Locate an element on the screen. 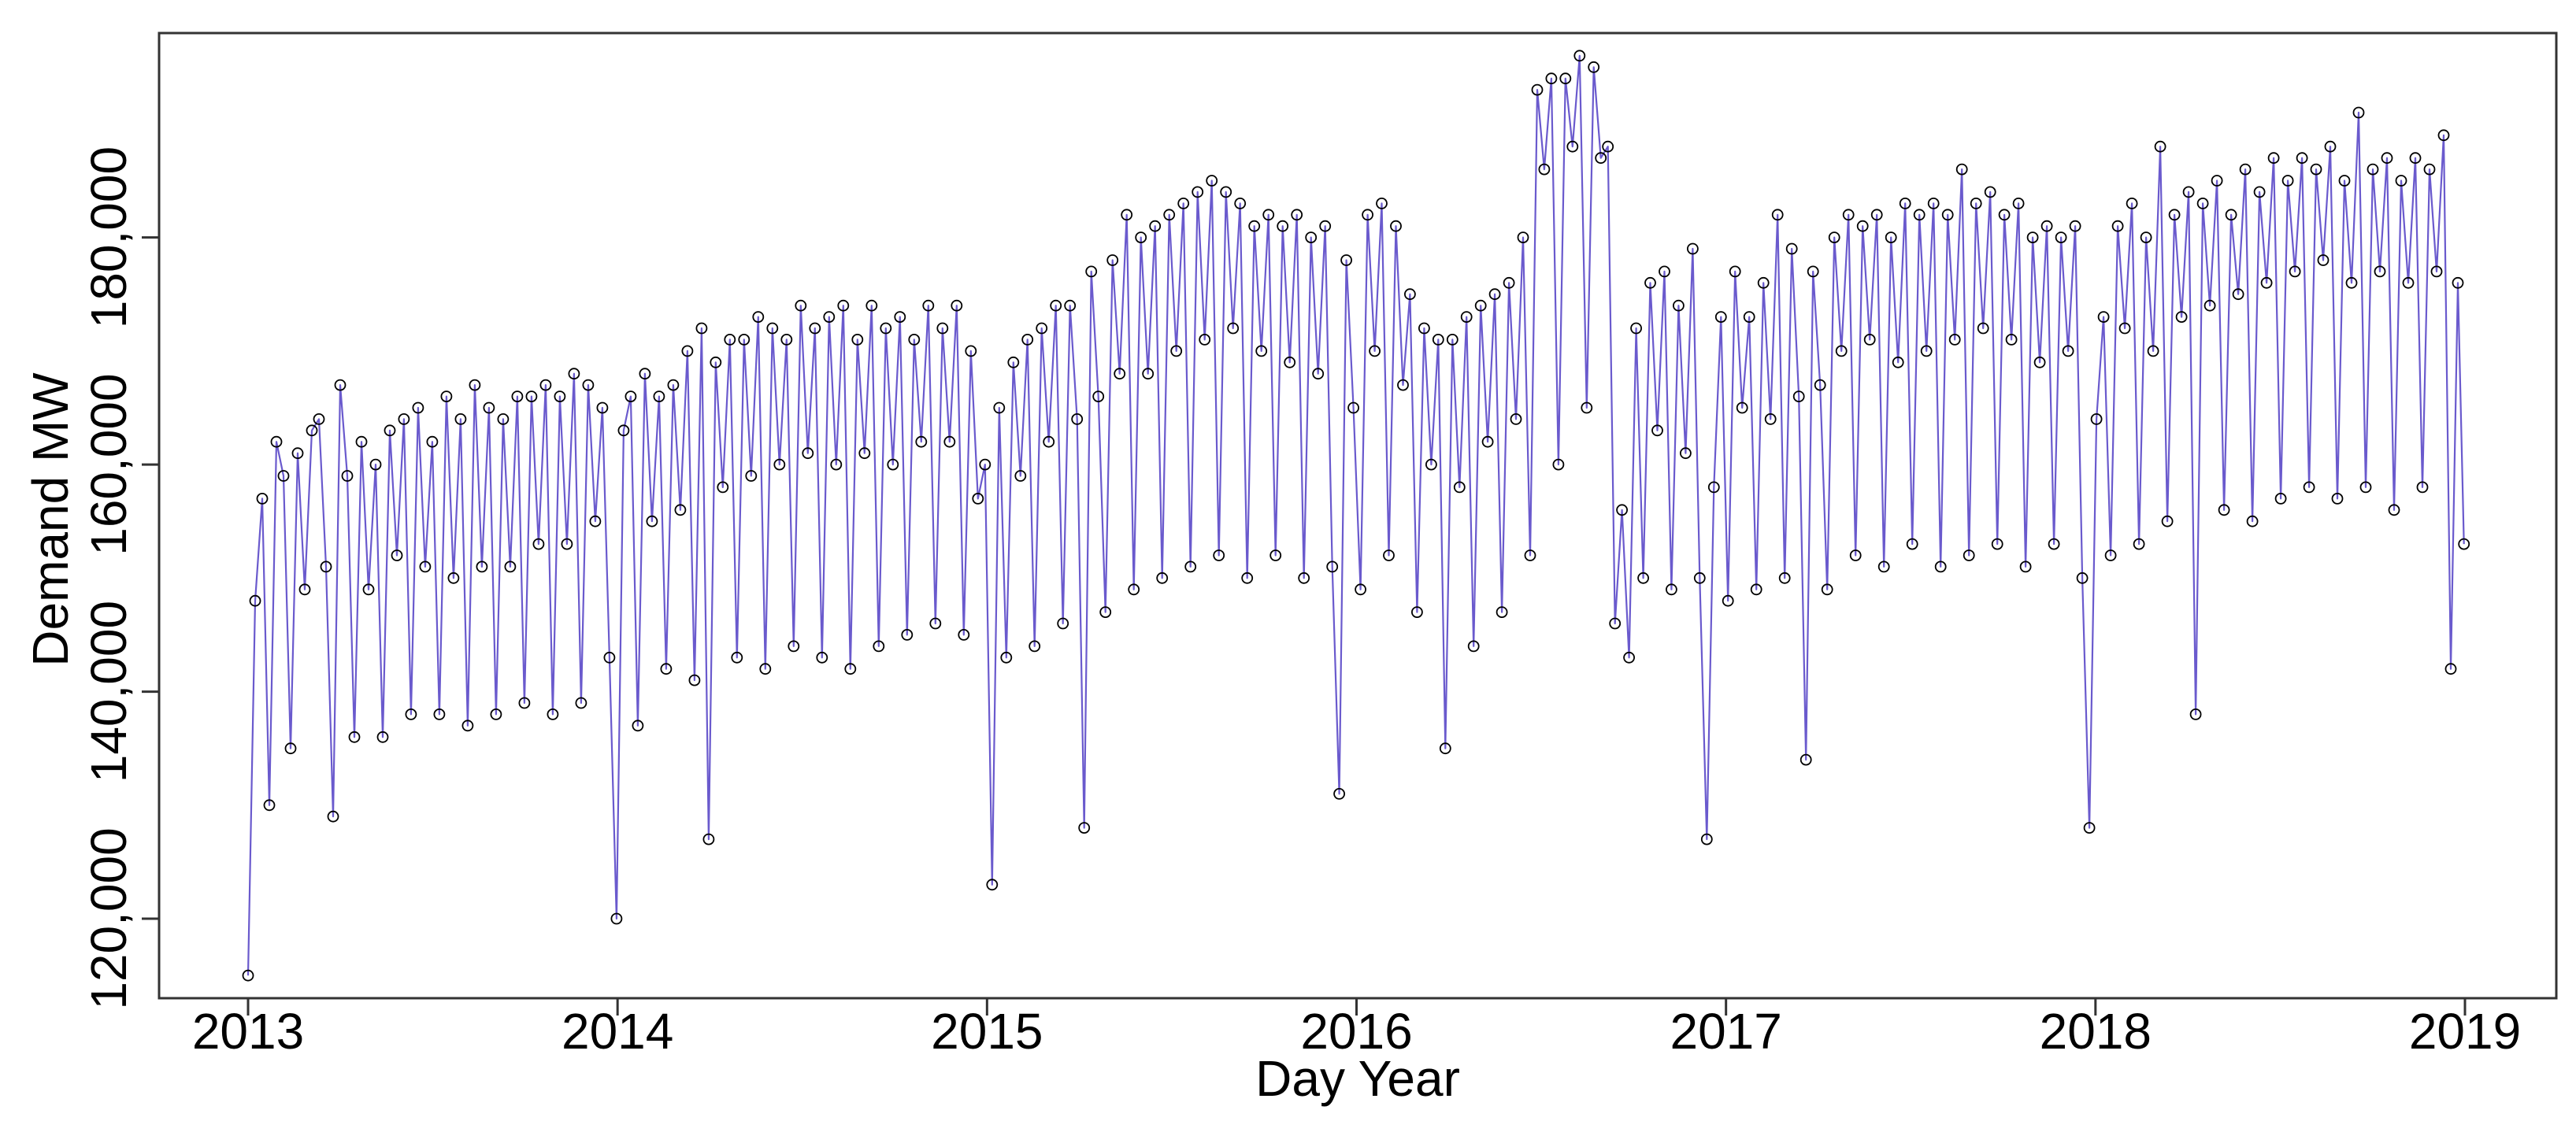  y-axis: 120,000 140,000 160,000 180,000 is located at coordinates (120, 578).